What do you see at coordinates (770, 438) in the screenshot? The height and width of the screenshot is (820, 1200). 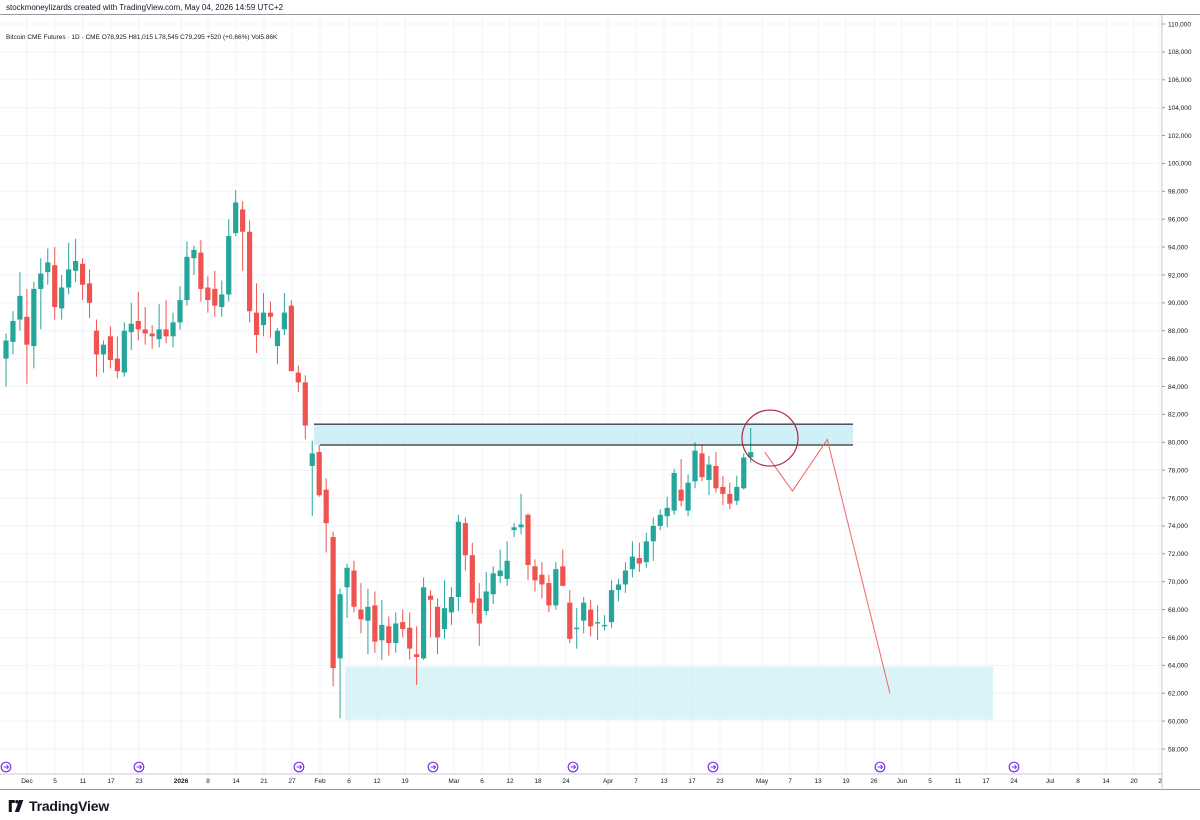 I see `highlight-circle` at bounding box center [770, 438].